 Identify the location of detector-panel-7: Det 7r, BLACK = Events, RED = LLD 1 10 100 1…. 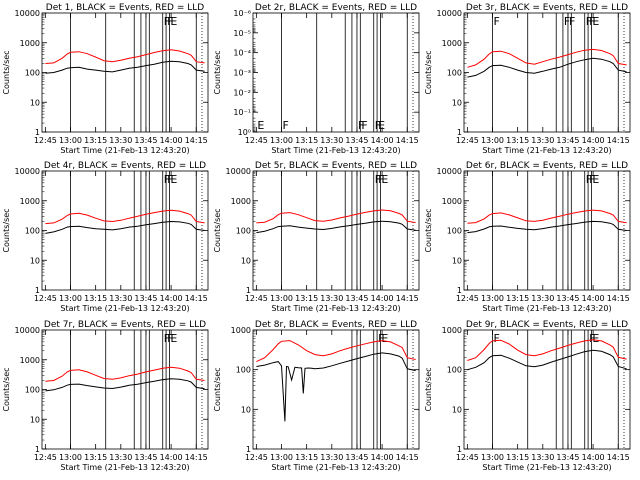
(105, 396).